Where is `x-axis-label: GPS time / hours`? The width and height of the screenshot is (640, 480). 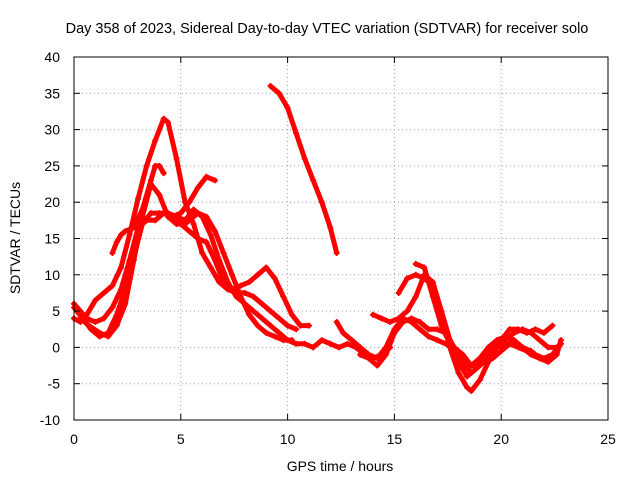 x-axis-label: GPS time / hours is located at coordinates (340, 466).